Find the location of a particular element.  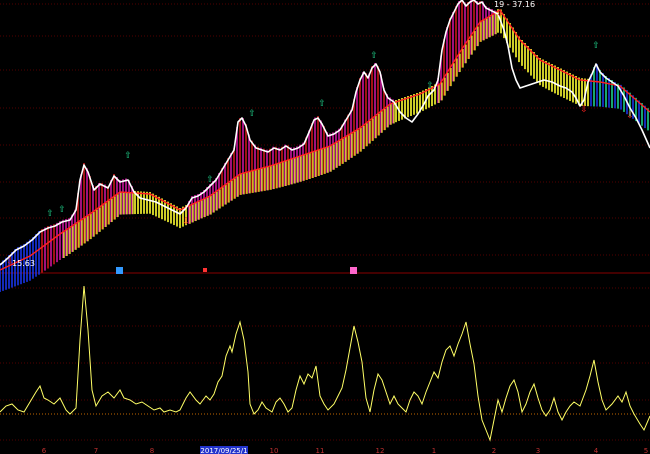

date-tick-label: 2 is located at coordinates (494, 450).